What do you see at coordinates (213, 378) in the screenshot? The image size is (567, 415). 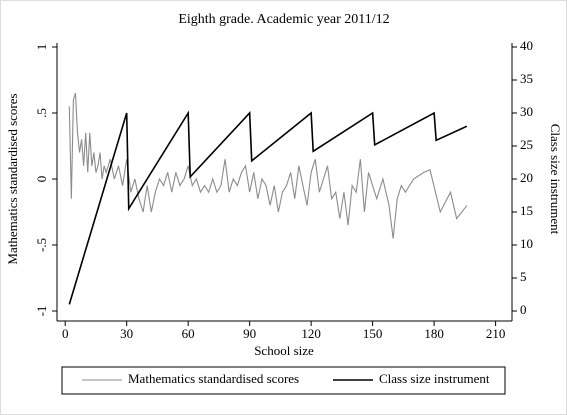 I see `legend-label: Mathematics standardised scores` at bounding box center [213, 378].